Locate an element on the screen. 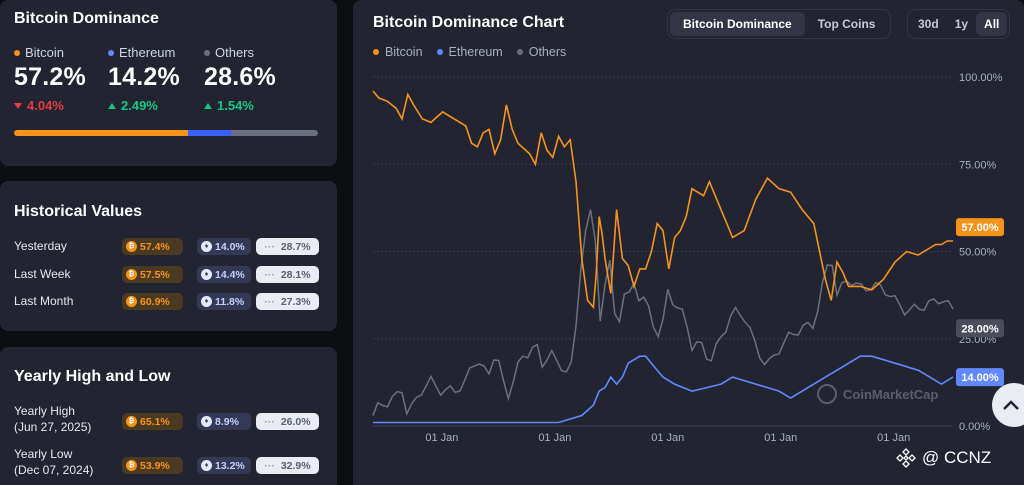 The image size is (1024, 485). row-date: (Dec 07, 2024) is located at coordinates (54, 470).